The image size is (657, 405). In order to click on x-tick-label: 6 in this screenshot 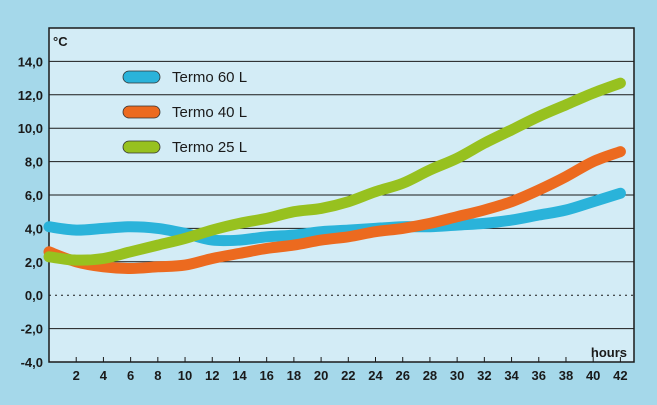, I will do `click(130, 375)`.